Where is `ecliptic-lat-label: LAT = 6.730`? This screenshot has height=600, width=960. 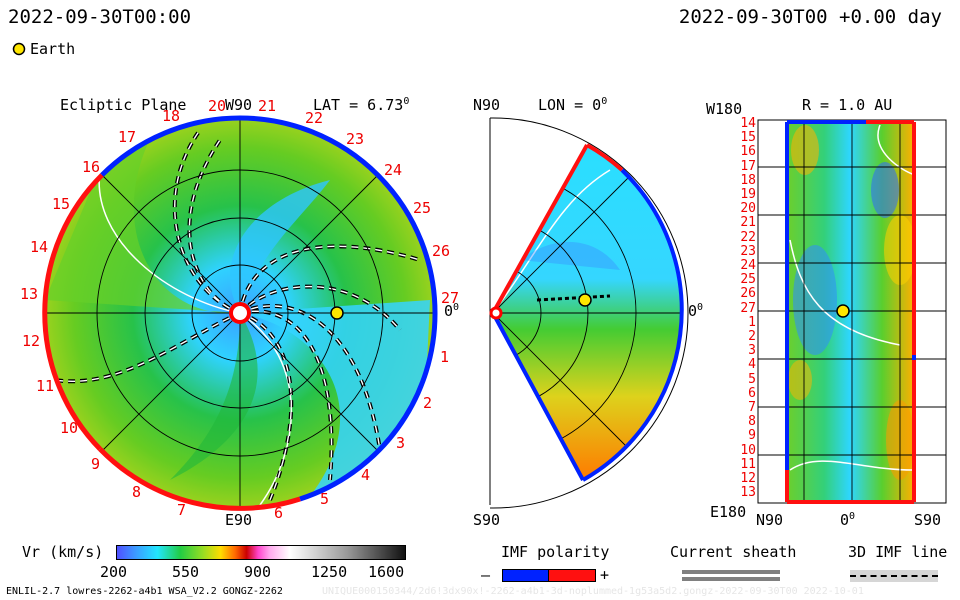
ecliptic-lat-label: LAT = 6.730 is located at coordinates (361, 105).